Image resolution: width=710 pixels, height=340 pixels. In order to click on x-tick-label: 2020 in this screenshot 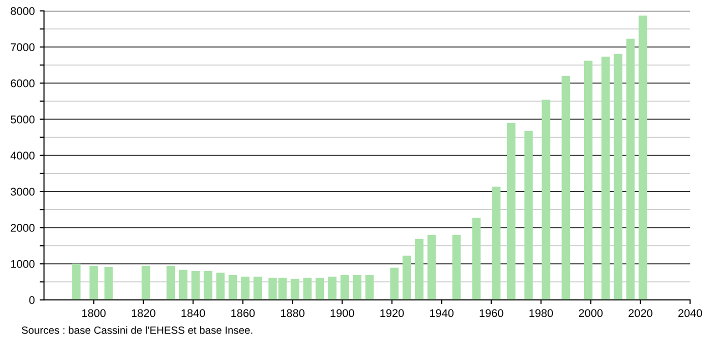, I will do `click(640, 313)`.